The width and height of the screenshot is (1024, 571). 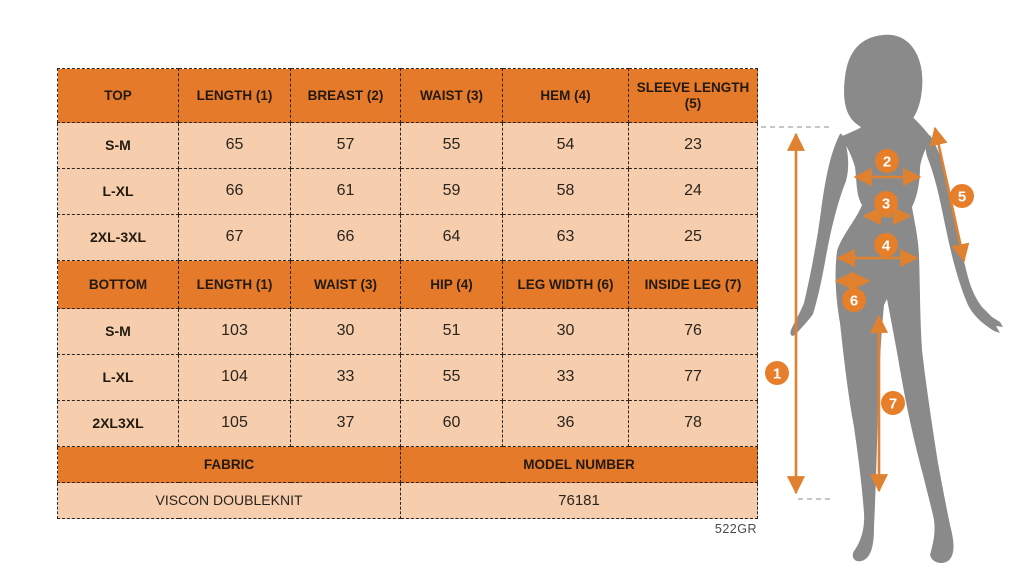 I want to click on model-number-header: MODEL NUMBER, so click(x=579, y=464).